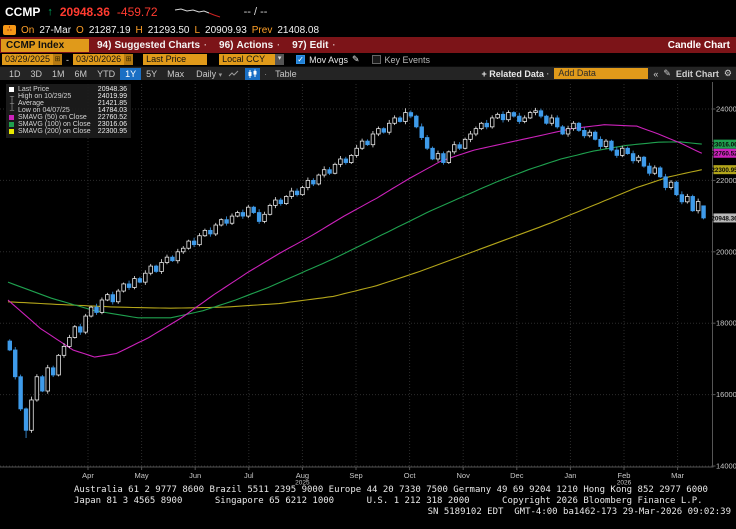  Describe the element at coordinates (376, 59) in the screenshot. I see `key-events-checkbox` at that location.